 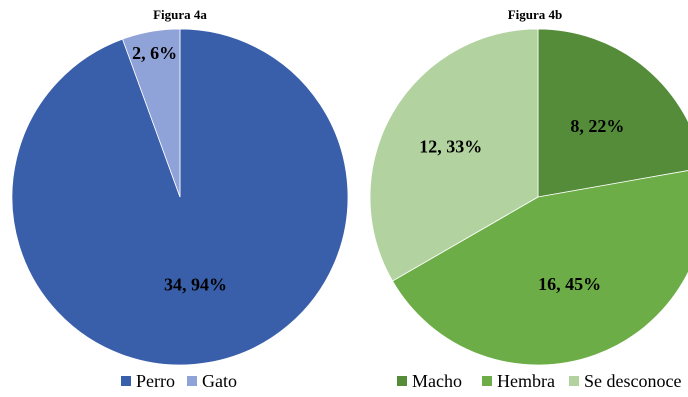 What do you see at coordinates (632, 381) in the screenshot?
I see `legend-label-se-desconoce: Se desconoce` at bounding box center [632, 381].